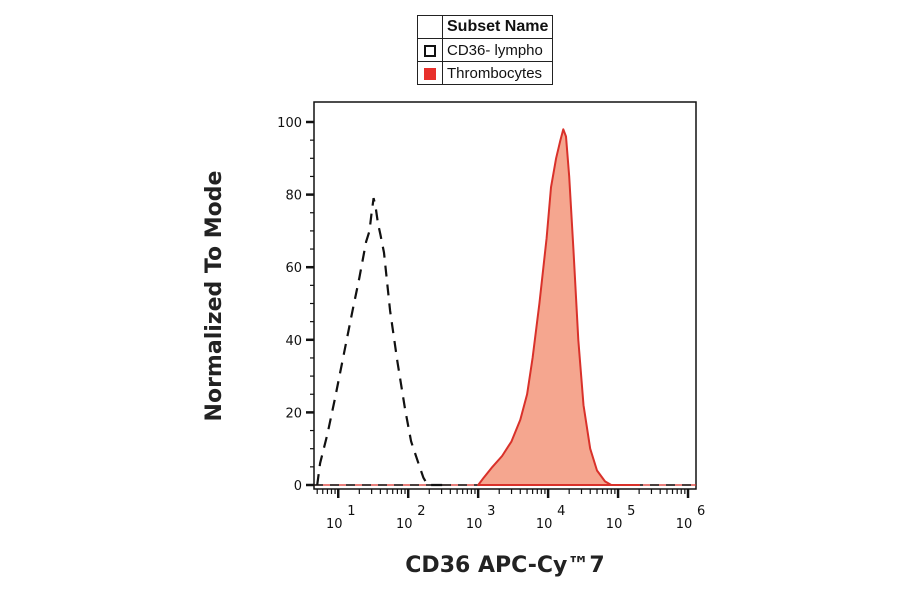 Image resolution: width=900 pixels, height=594 pixels. Describe the element at coordinates (421, 511) in the screenshot. I see `x-tick-exponent: 2` at that location.